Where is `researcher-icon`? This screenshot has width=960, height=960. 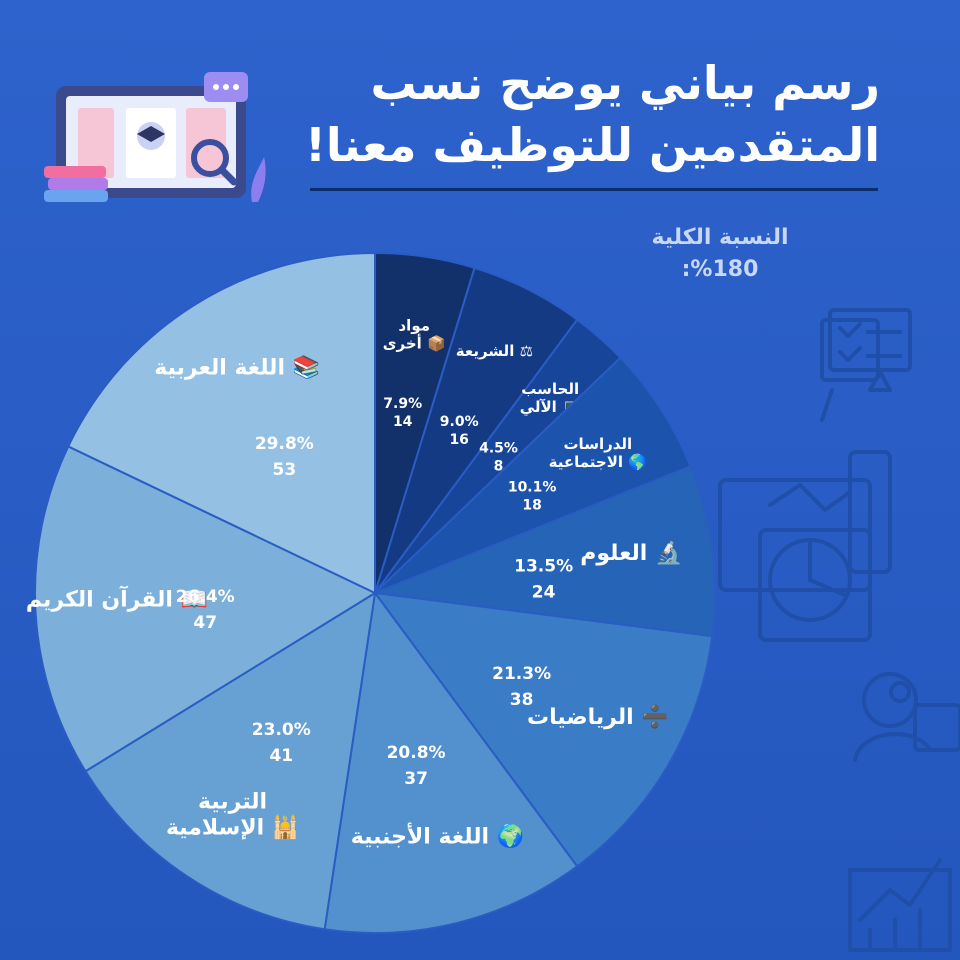
researcher-icon is located at coordinates (906, 717).